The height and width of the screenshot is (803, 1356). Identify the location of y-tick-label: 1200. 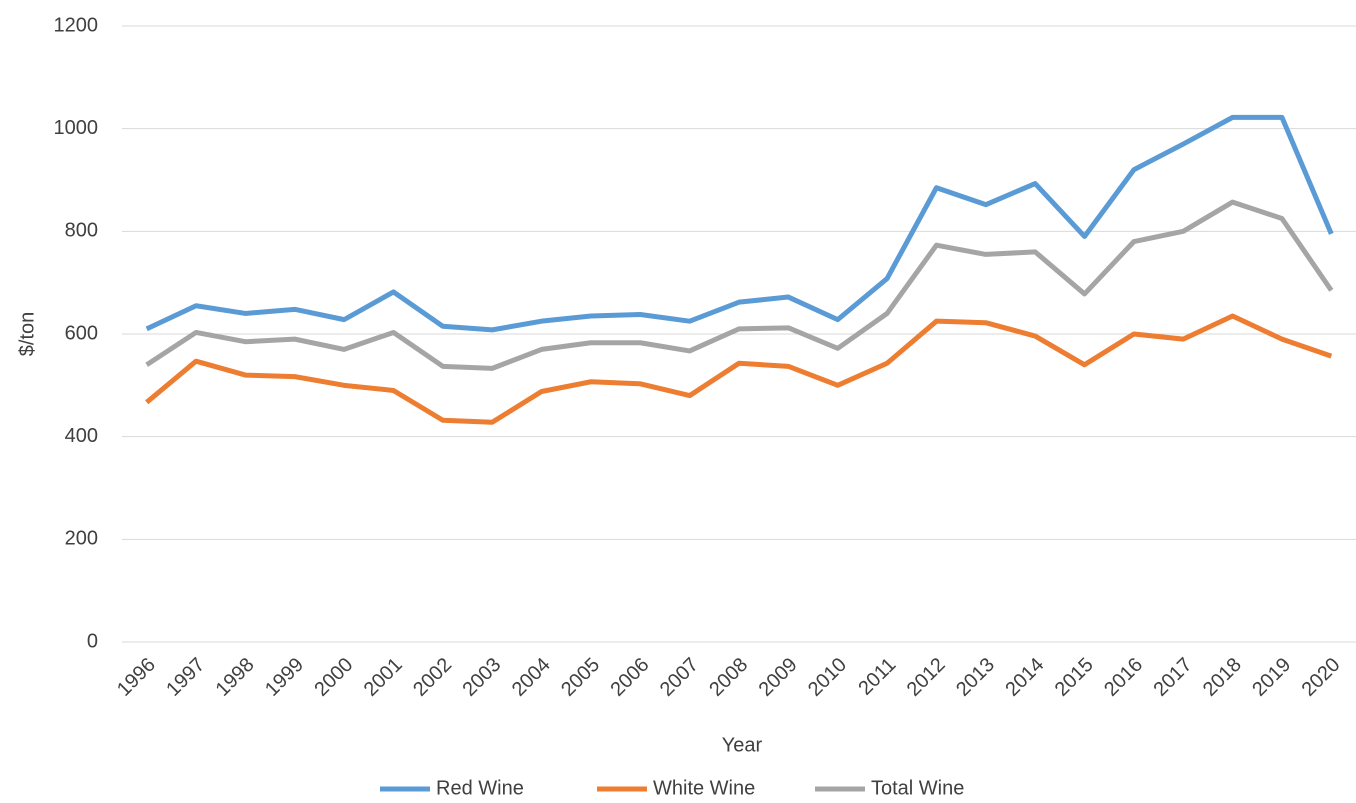
(76, 25).